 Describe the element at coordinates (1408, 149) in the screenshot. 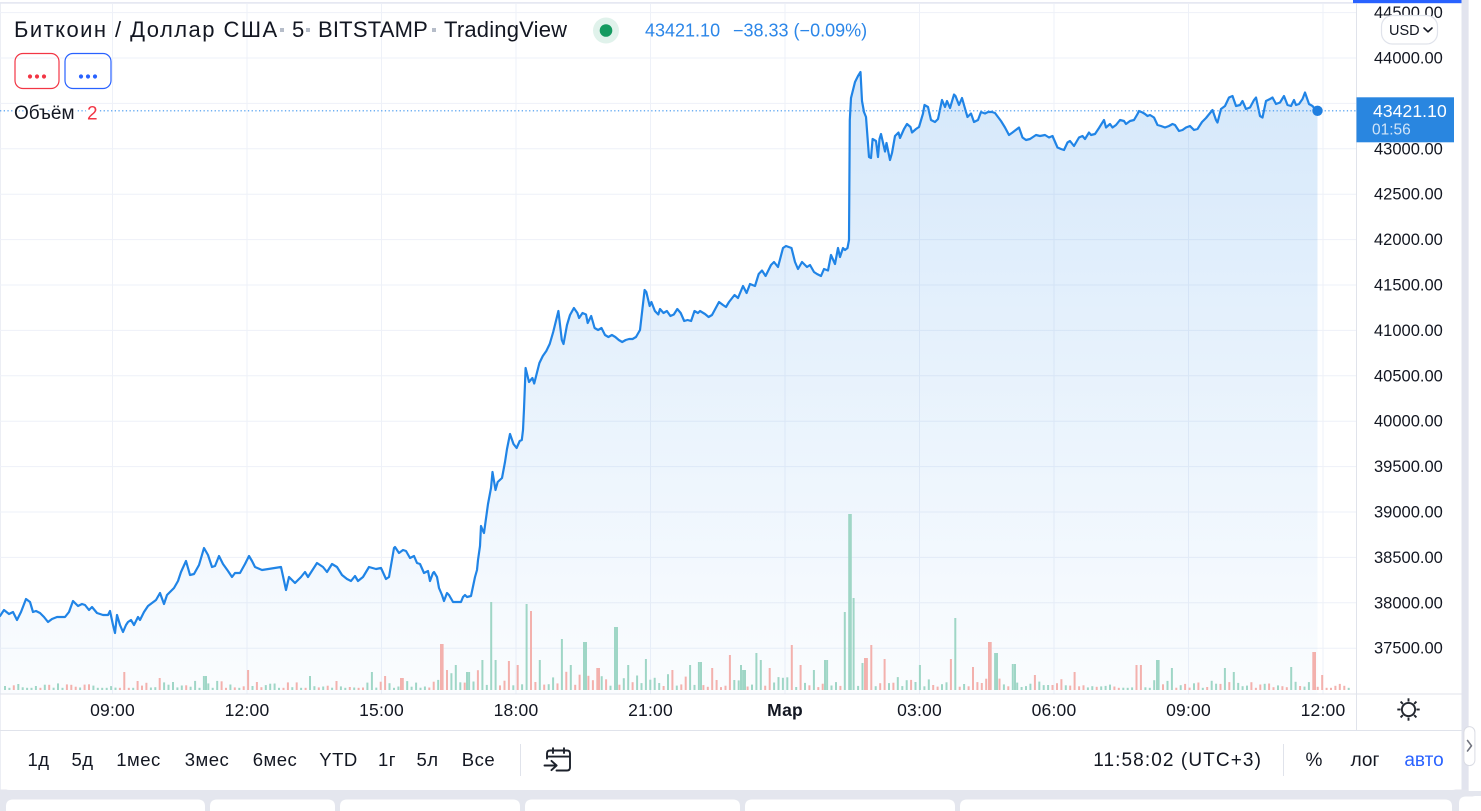

I see `svg-text: 43000.00` at that location.